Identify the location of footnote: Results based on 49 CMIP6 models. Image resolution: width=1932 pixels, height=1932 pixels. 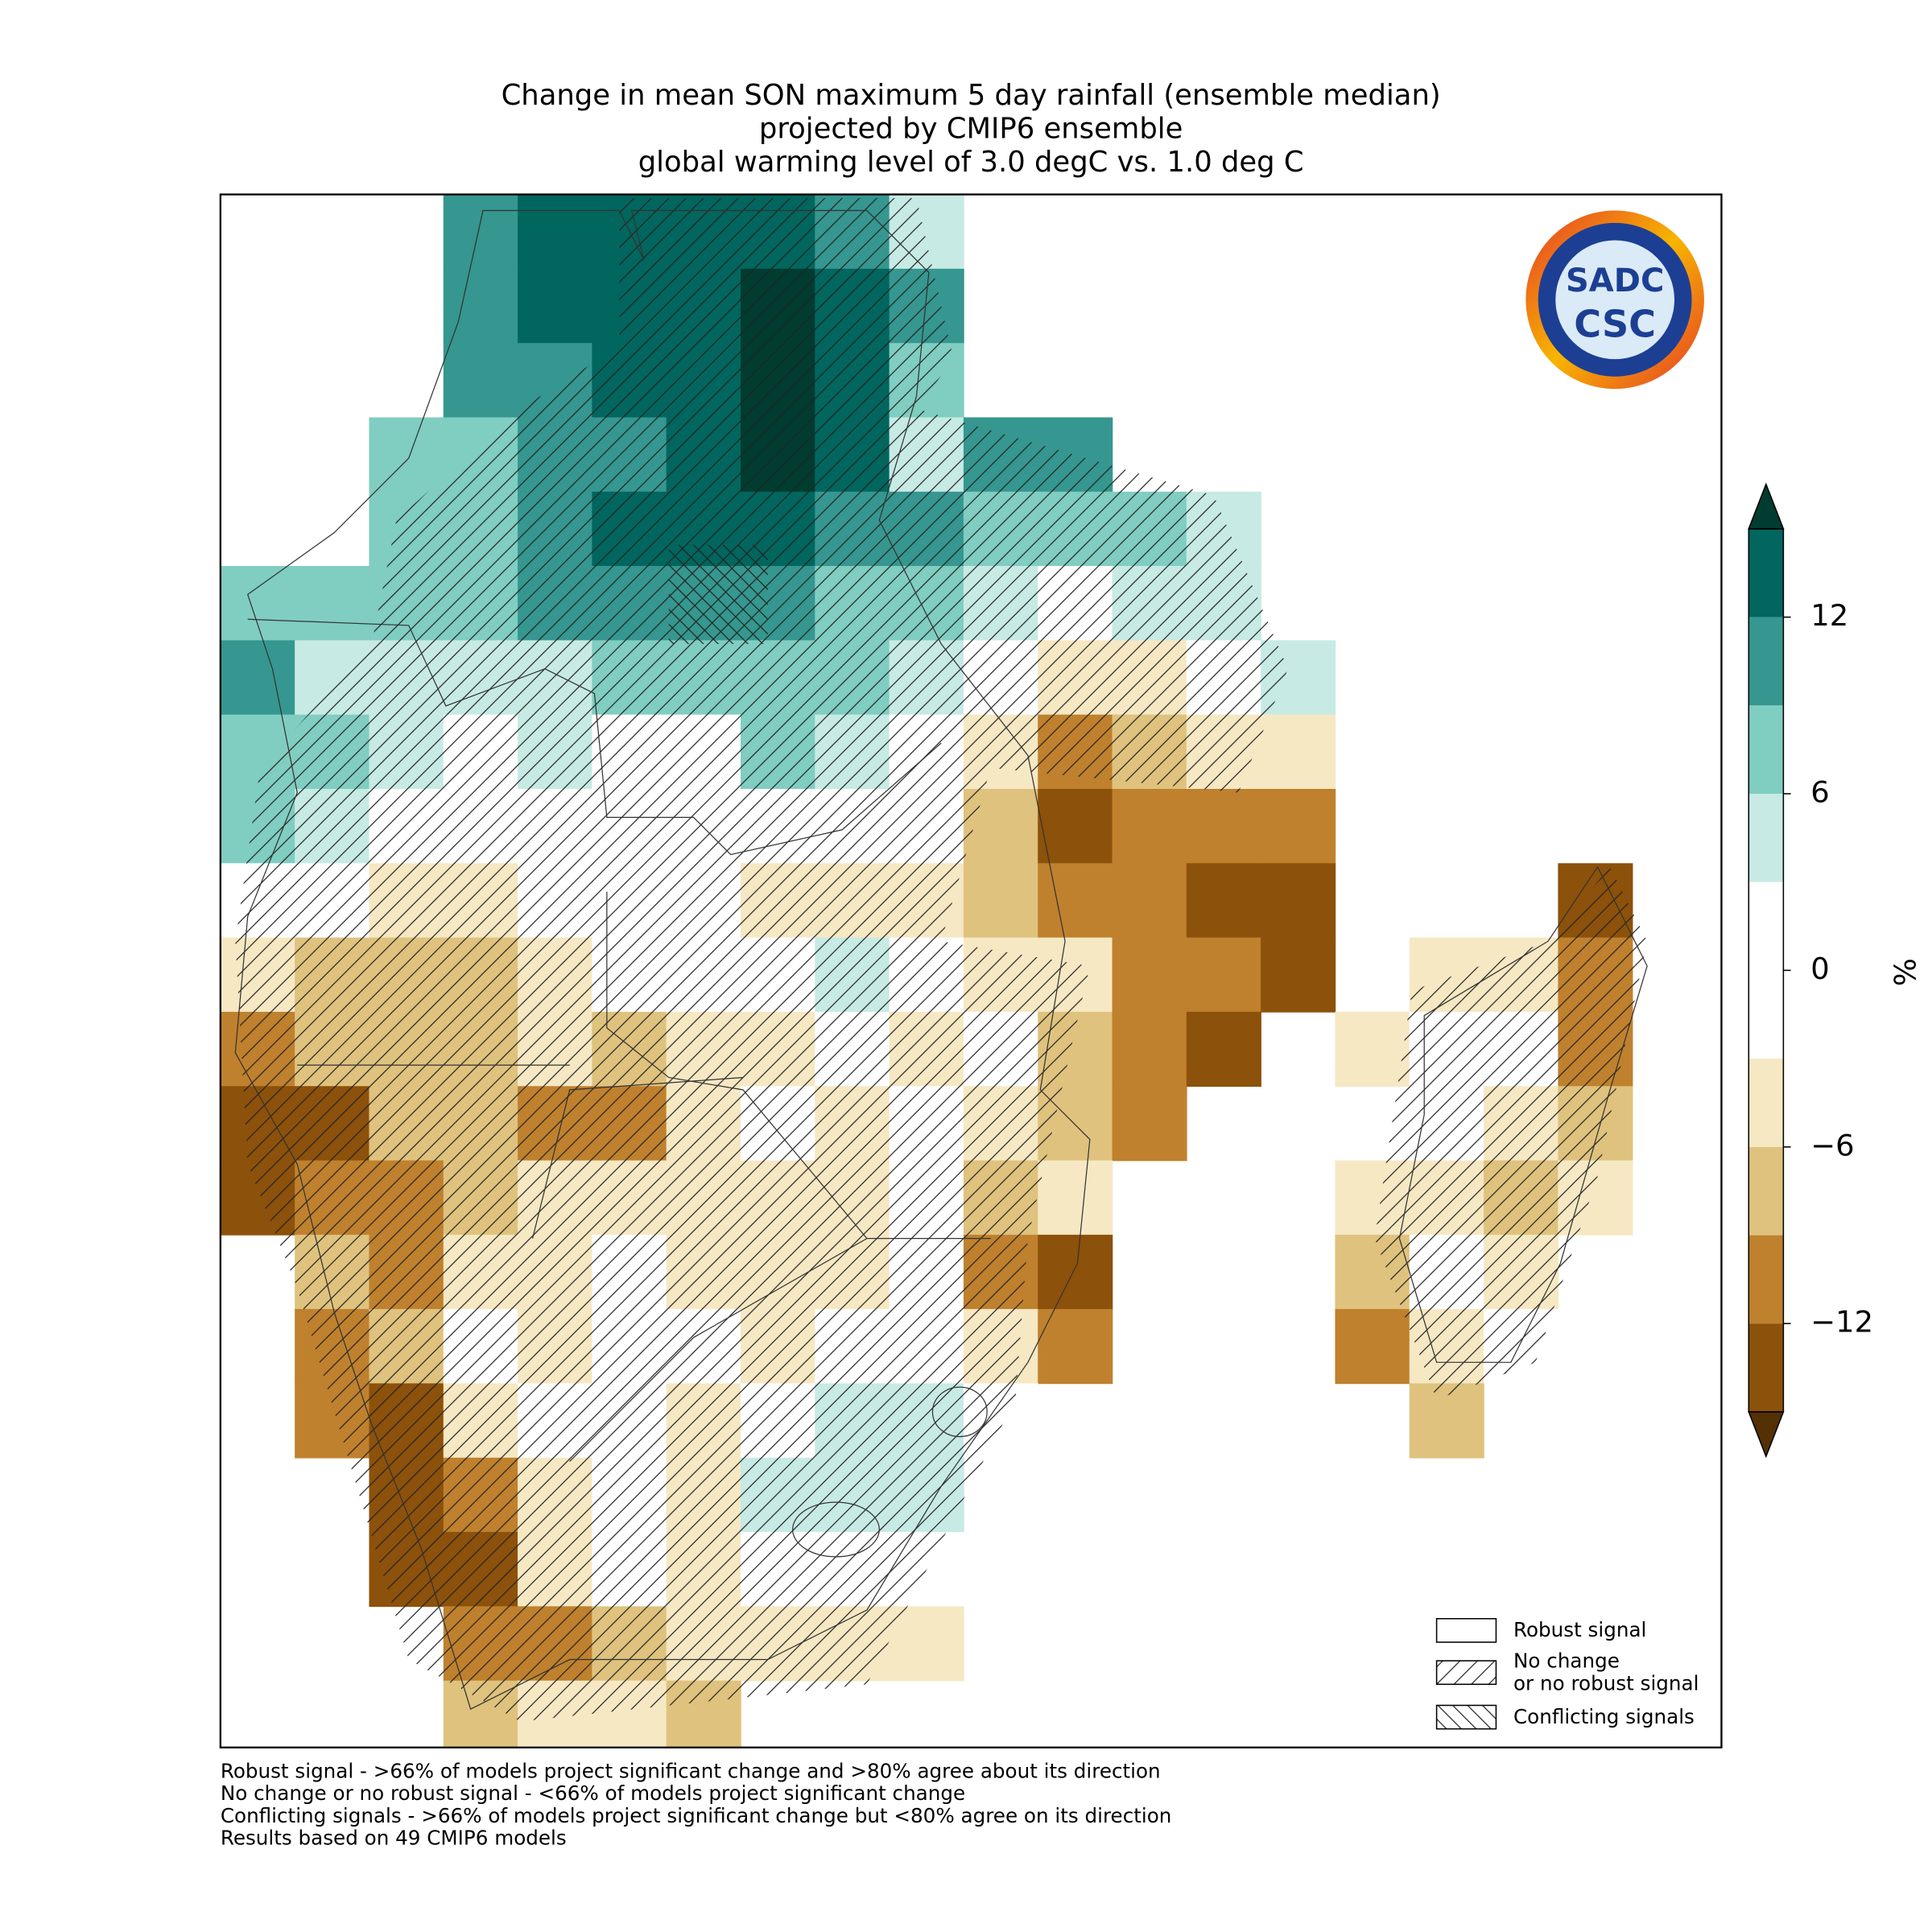
(394, 1838).